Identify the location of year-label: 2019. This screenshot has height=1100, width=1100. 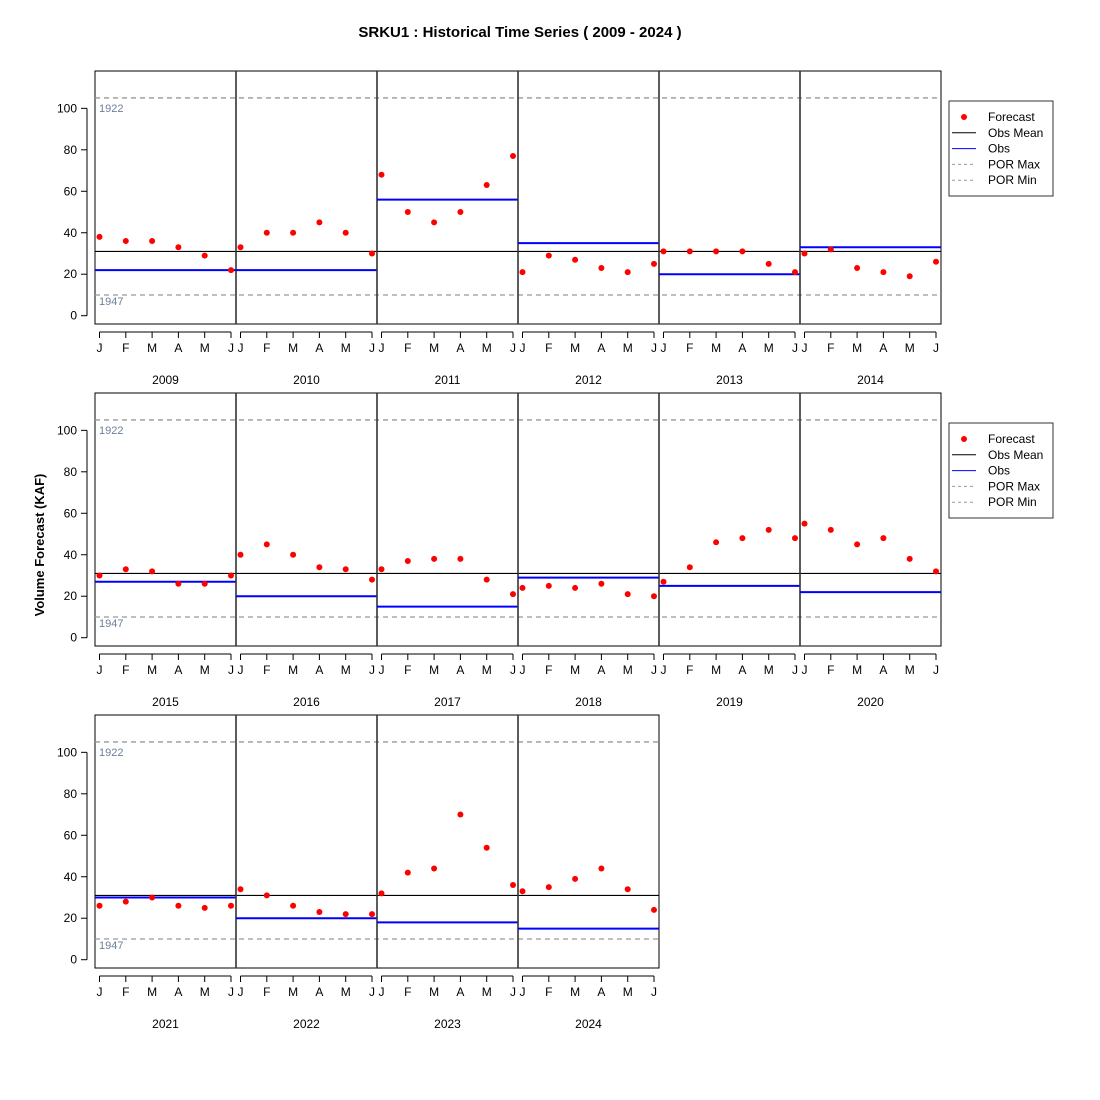
(729, 702).